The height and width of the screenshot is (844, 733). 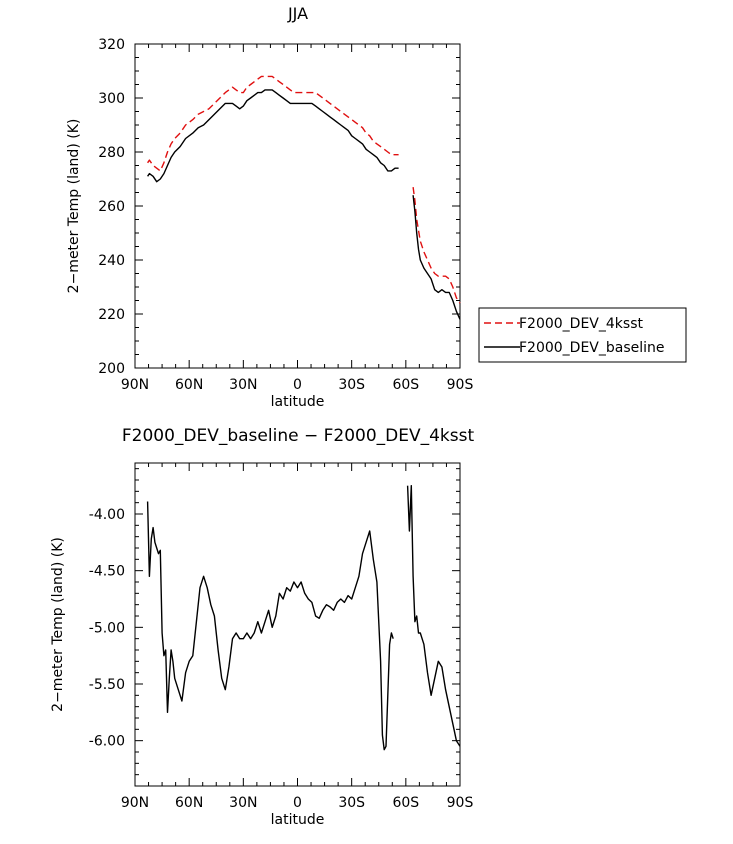 I want to click on y-tick-label: 240, so click(x=111, y=261).